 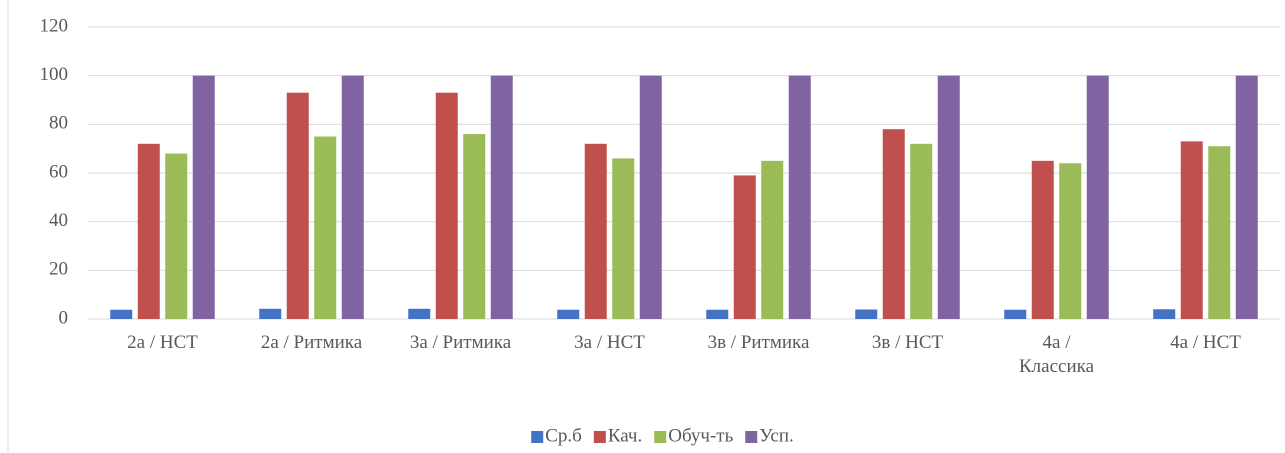 I want to click on y-tick-label: 20, so click(x=58, y=269).